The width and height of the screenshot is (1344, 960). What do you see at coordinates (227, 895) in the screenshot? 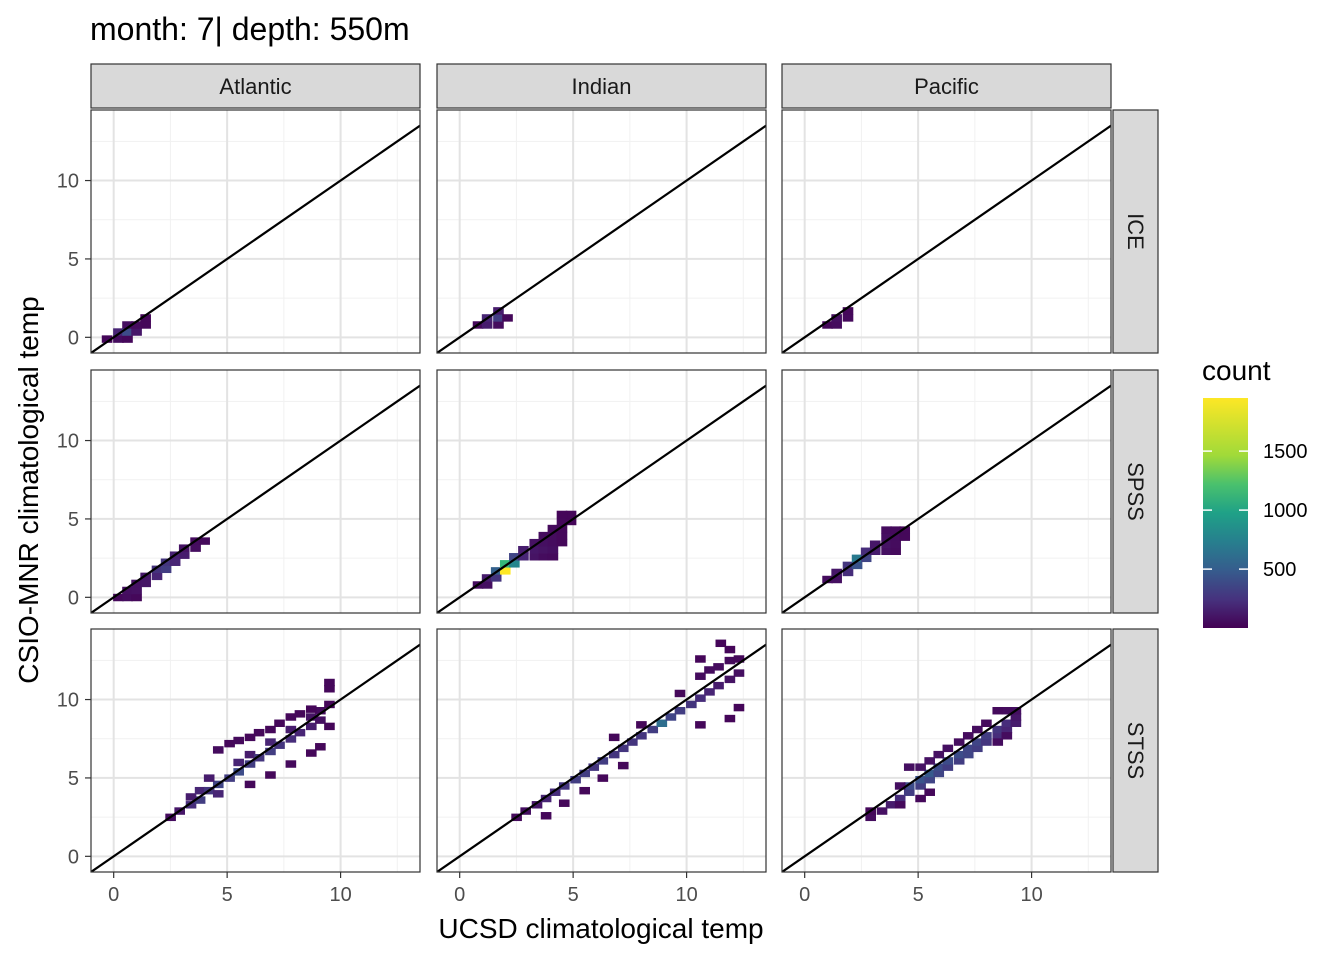
I see `x-tick-label: 5` at bounding box center [227, 895].